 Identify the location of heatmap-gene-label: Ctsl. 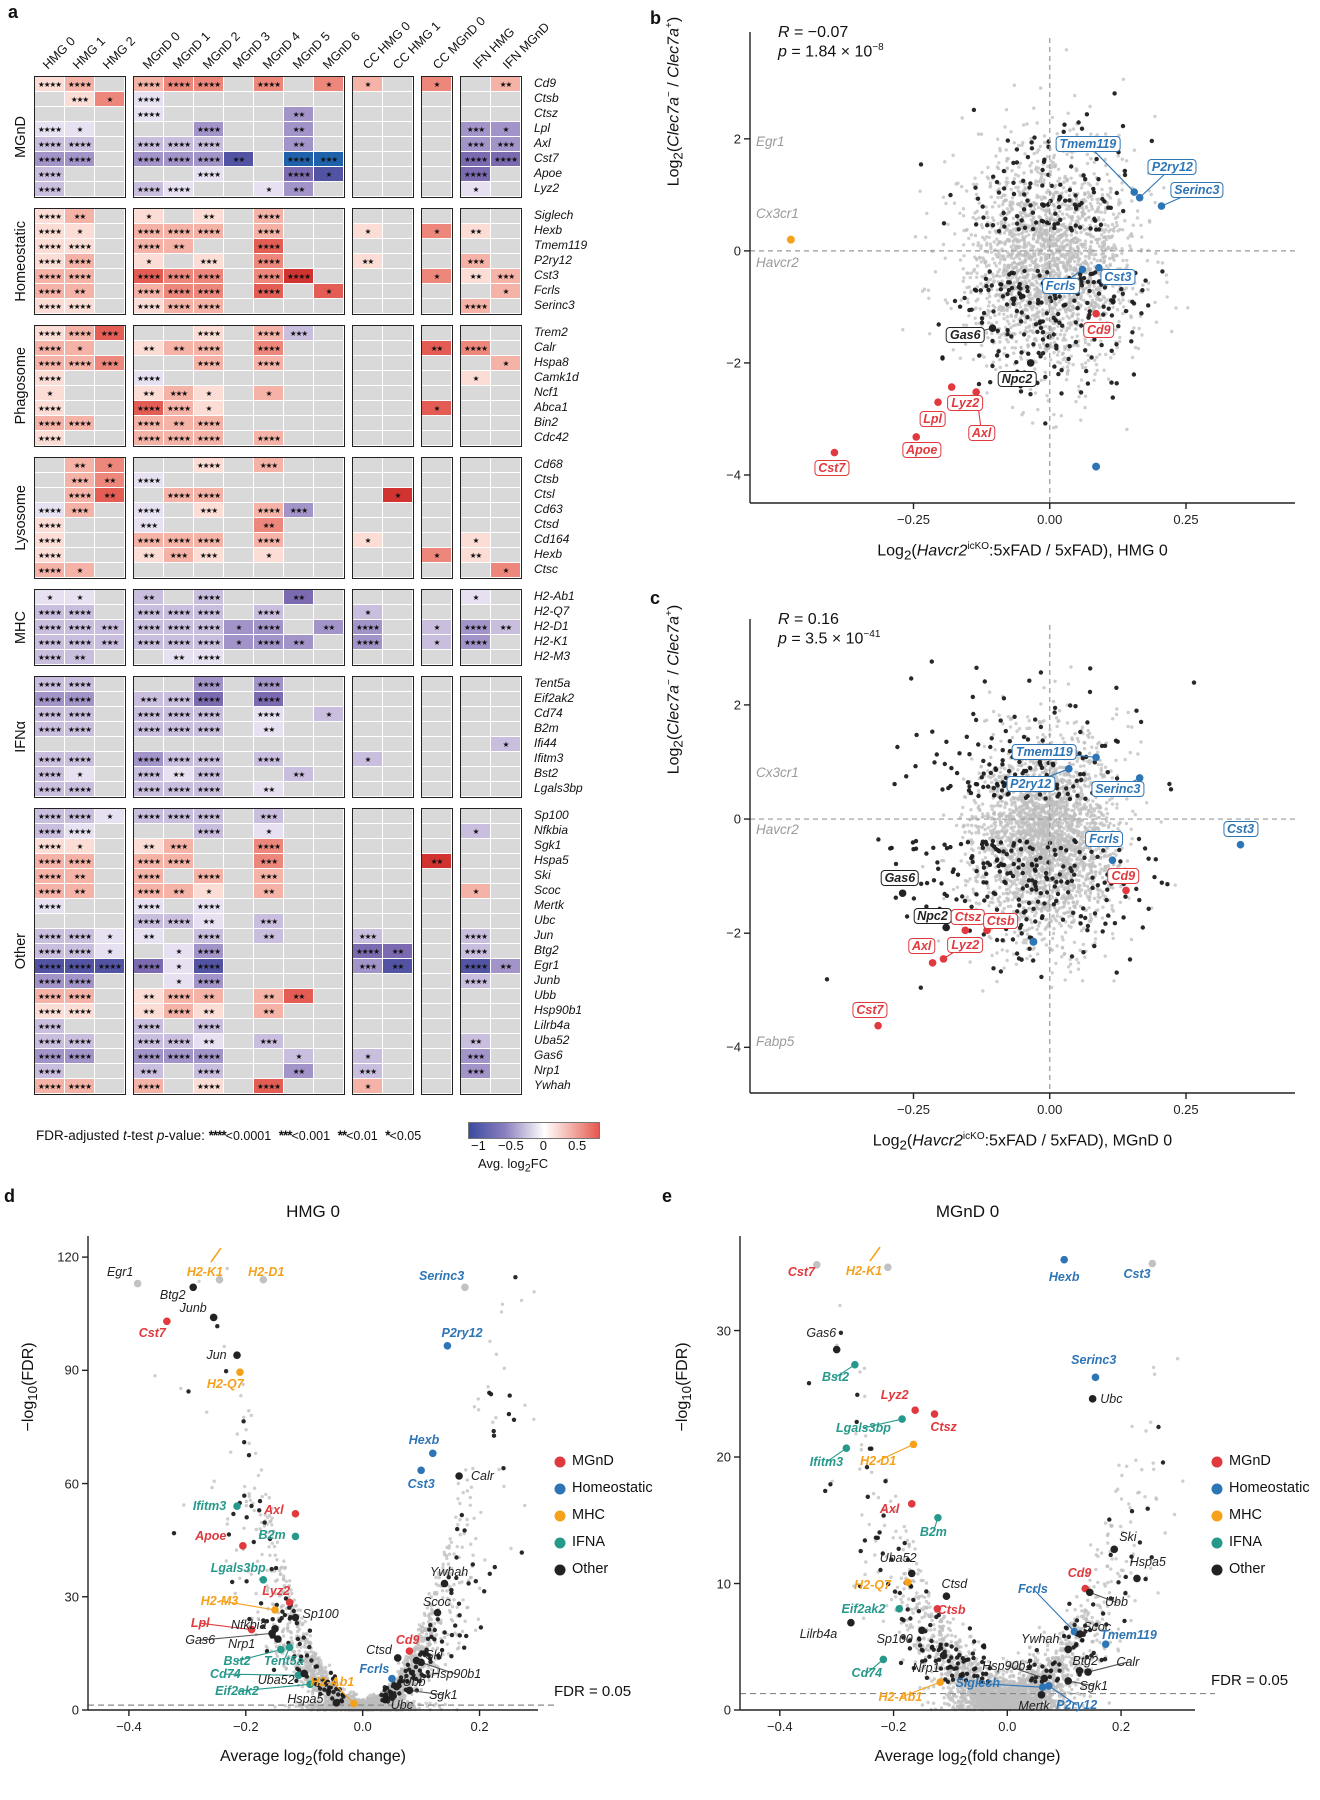
(544, 494).